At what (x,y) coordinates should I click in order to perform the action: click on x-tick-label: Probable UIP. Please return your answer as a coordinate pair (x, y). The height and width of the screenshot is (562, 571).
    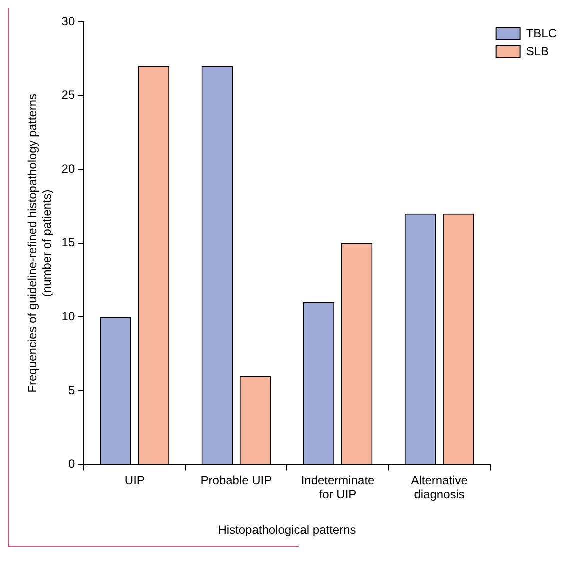
    Looking at the image, I should click on (236, 480).